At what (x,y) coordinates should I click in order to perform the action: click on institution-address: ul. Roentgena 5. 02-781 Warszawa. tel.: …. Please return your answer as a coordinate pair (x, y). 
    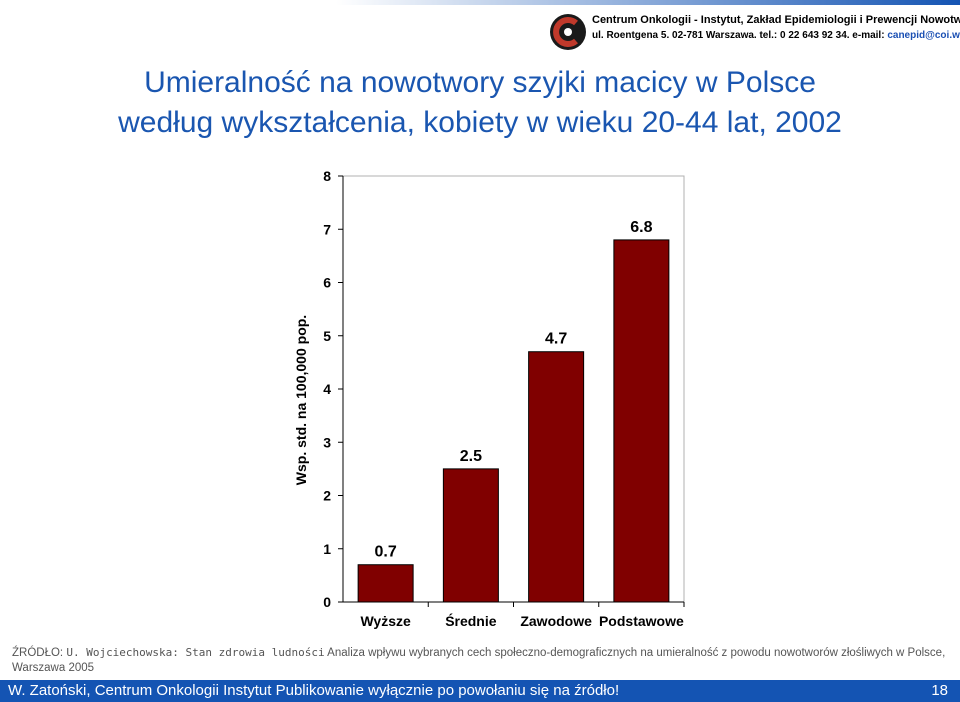
    Looking at the image, I should click on (776, 35).